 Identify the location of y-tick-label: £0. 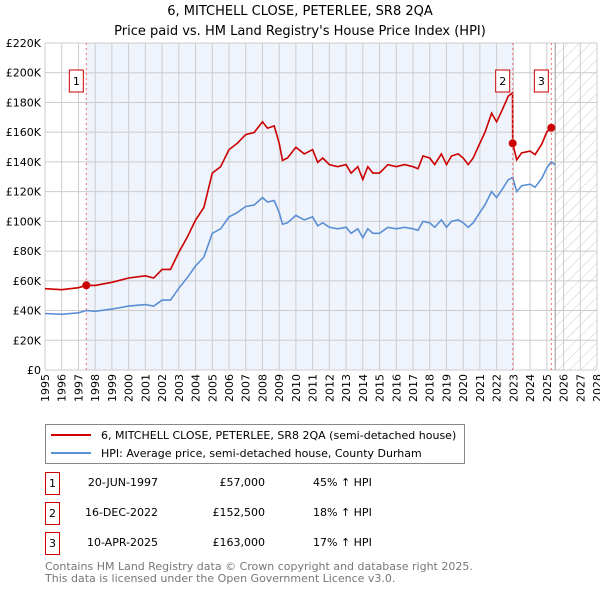
(34, 370).